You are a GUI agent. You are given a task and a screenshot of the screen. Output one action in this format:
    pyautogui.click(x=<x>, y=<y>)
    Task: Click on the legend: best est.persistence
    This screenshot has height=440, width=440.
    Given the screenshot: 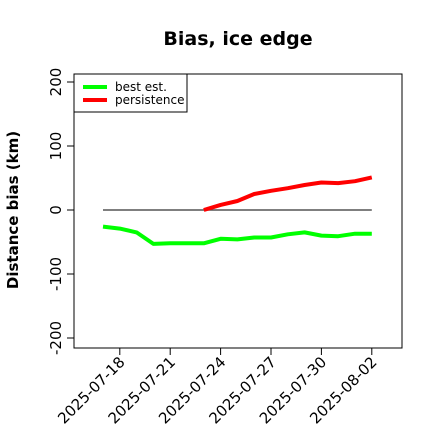 What is the action you would take?
    pyautogui.click(x=130, y=93)
    